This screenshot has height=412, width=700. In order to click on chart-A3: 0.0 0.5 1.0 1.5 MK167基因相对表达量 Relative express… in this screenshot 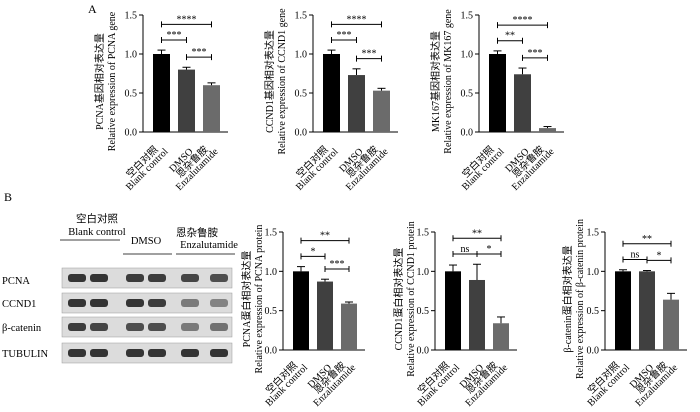, I will do `click(496, 101)`.